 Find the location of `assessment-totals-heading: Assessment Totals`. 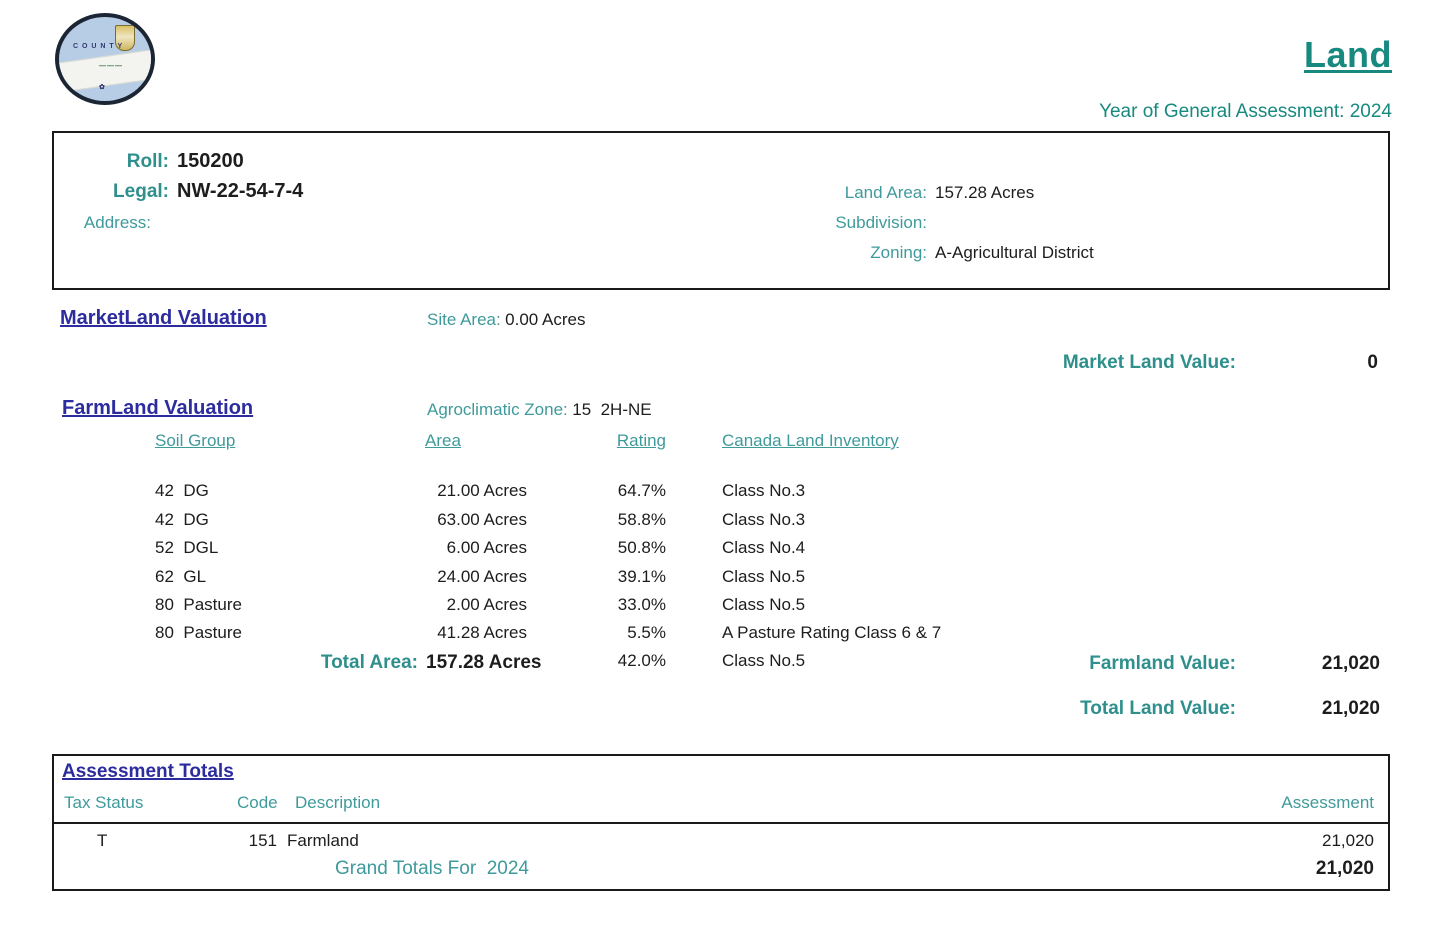

assessment-totals-heading: Assessment Totals is located at coordinates (148, 771).